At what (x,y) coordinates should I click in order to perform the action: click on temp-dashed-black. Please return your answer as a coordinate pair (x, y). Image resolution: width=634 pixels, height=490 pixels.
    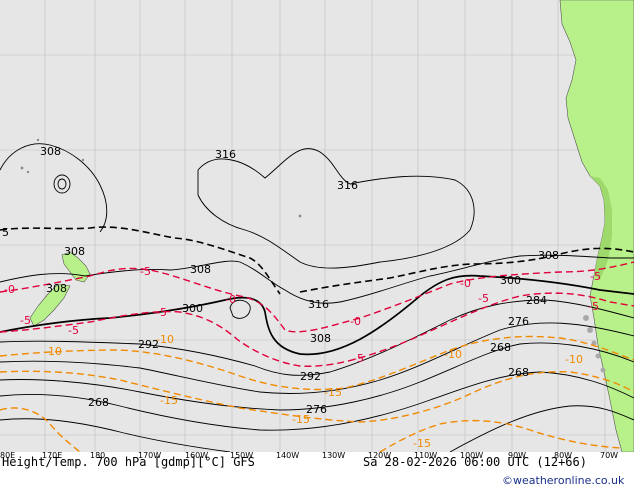
    Looking at the image, I should click on (317, 260).